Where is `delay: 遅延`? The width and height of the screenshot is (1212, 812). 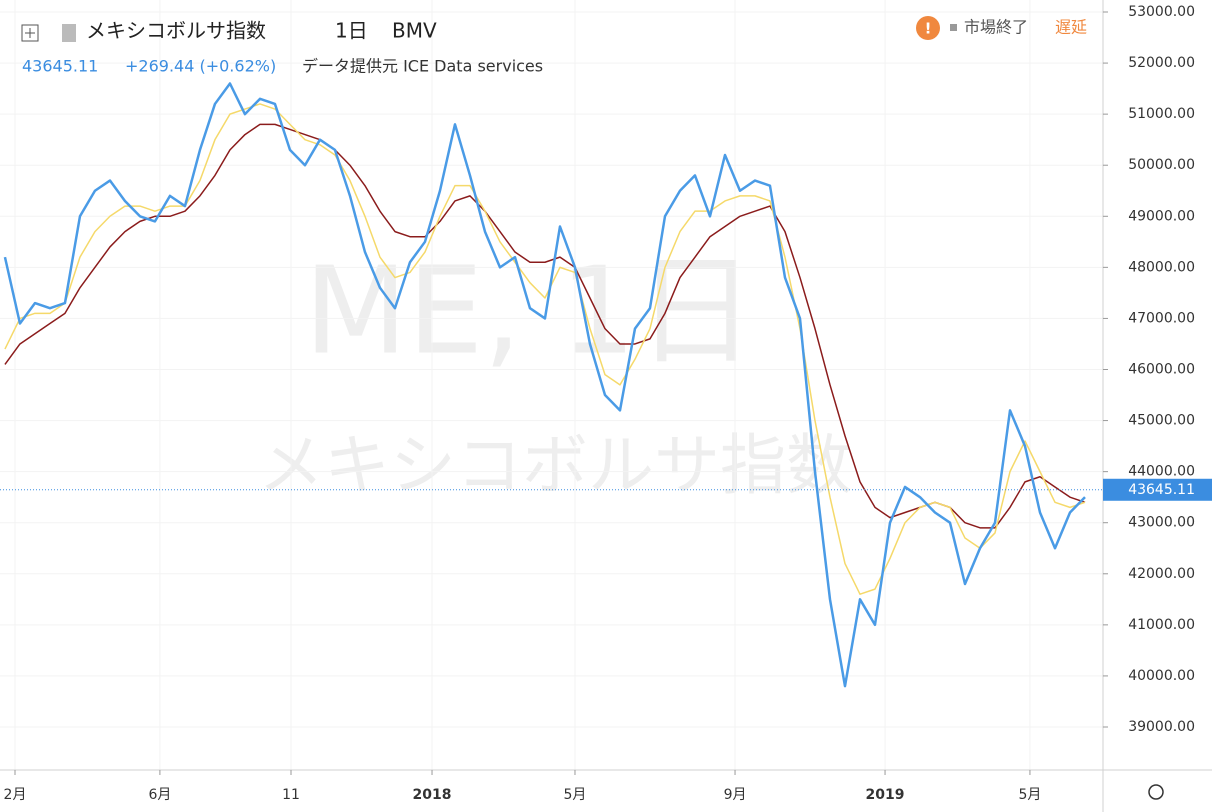 delay: 遅延 is located at coordinates (1071, 27).